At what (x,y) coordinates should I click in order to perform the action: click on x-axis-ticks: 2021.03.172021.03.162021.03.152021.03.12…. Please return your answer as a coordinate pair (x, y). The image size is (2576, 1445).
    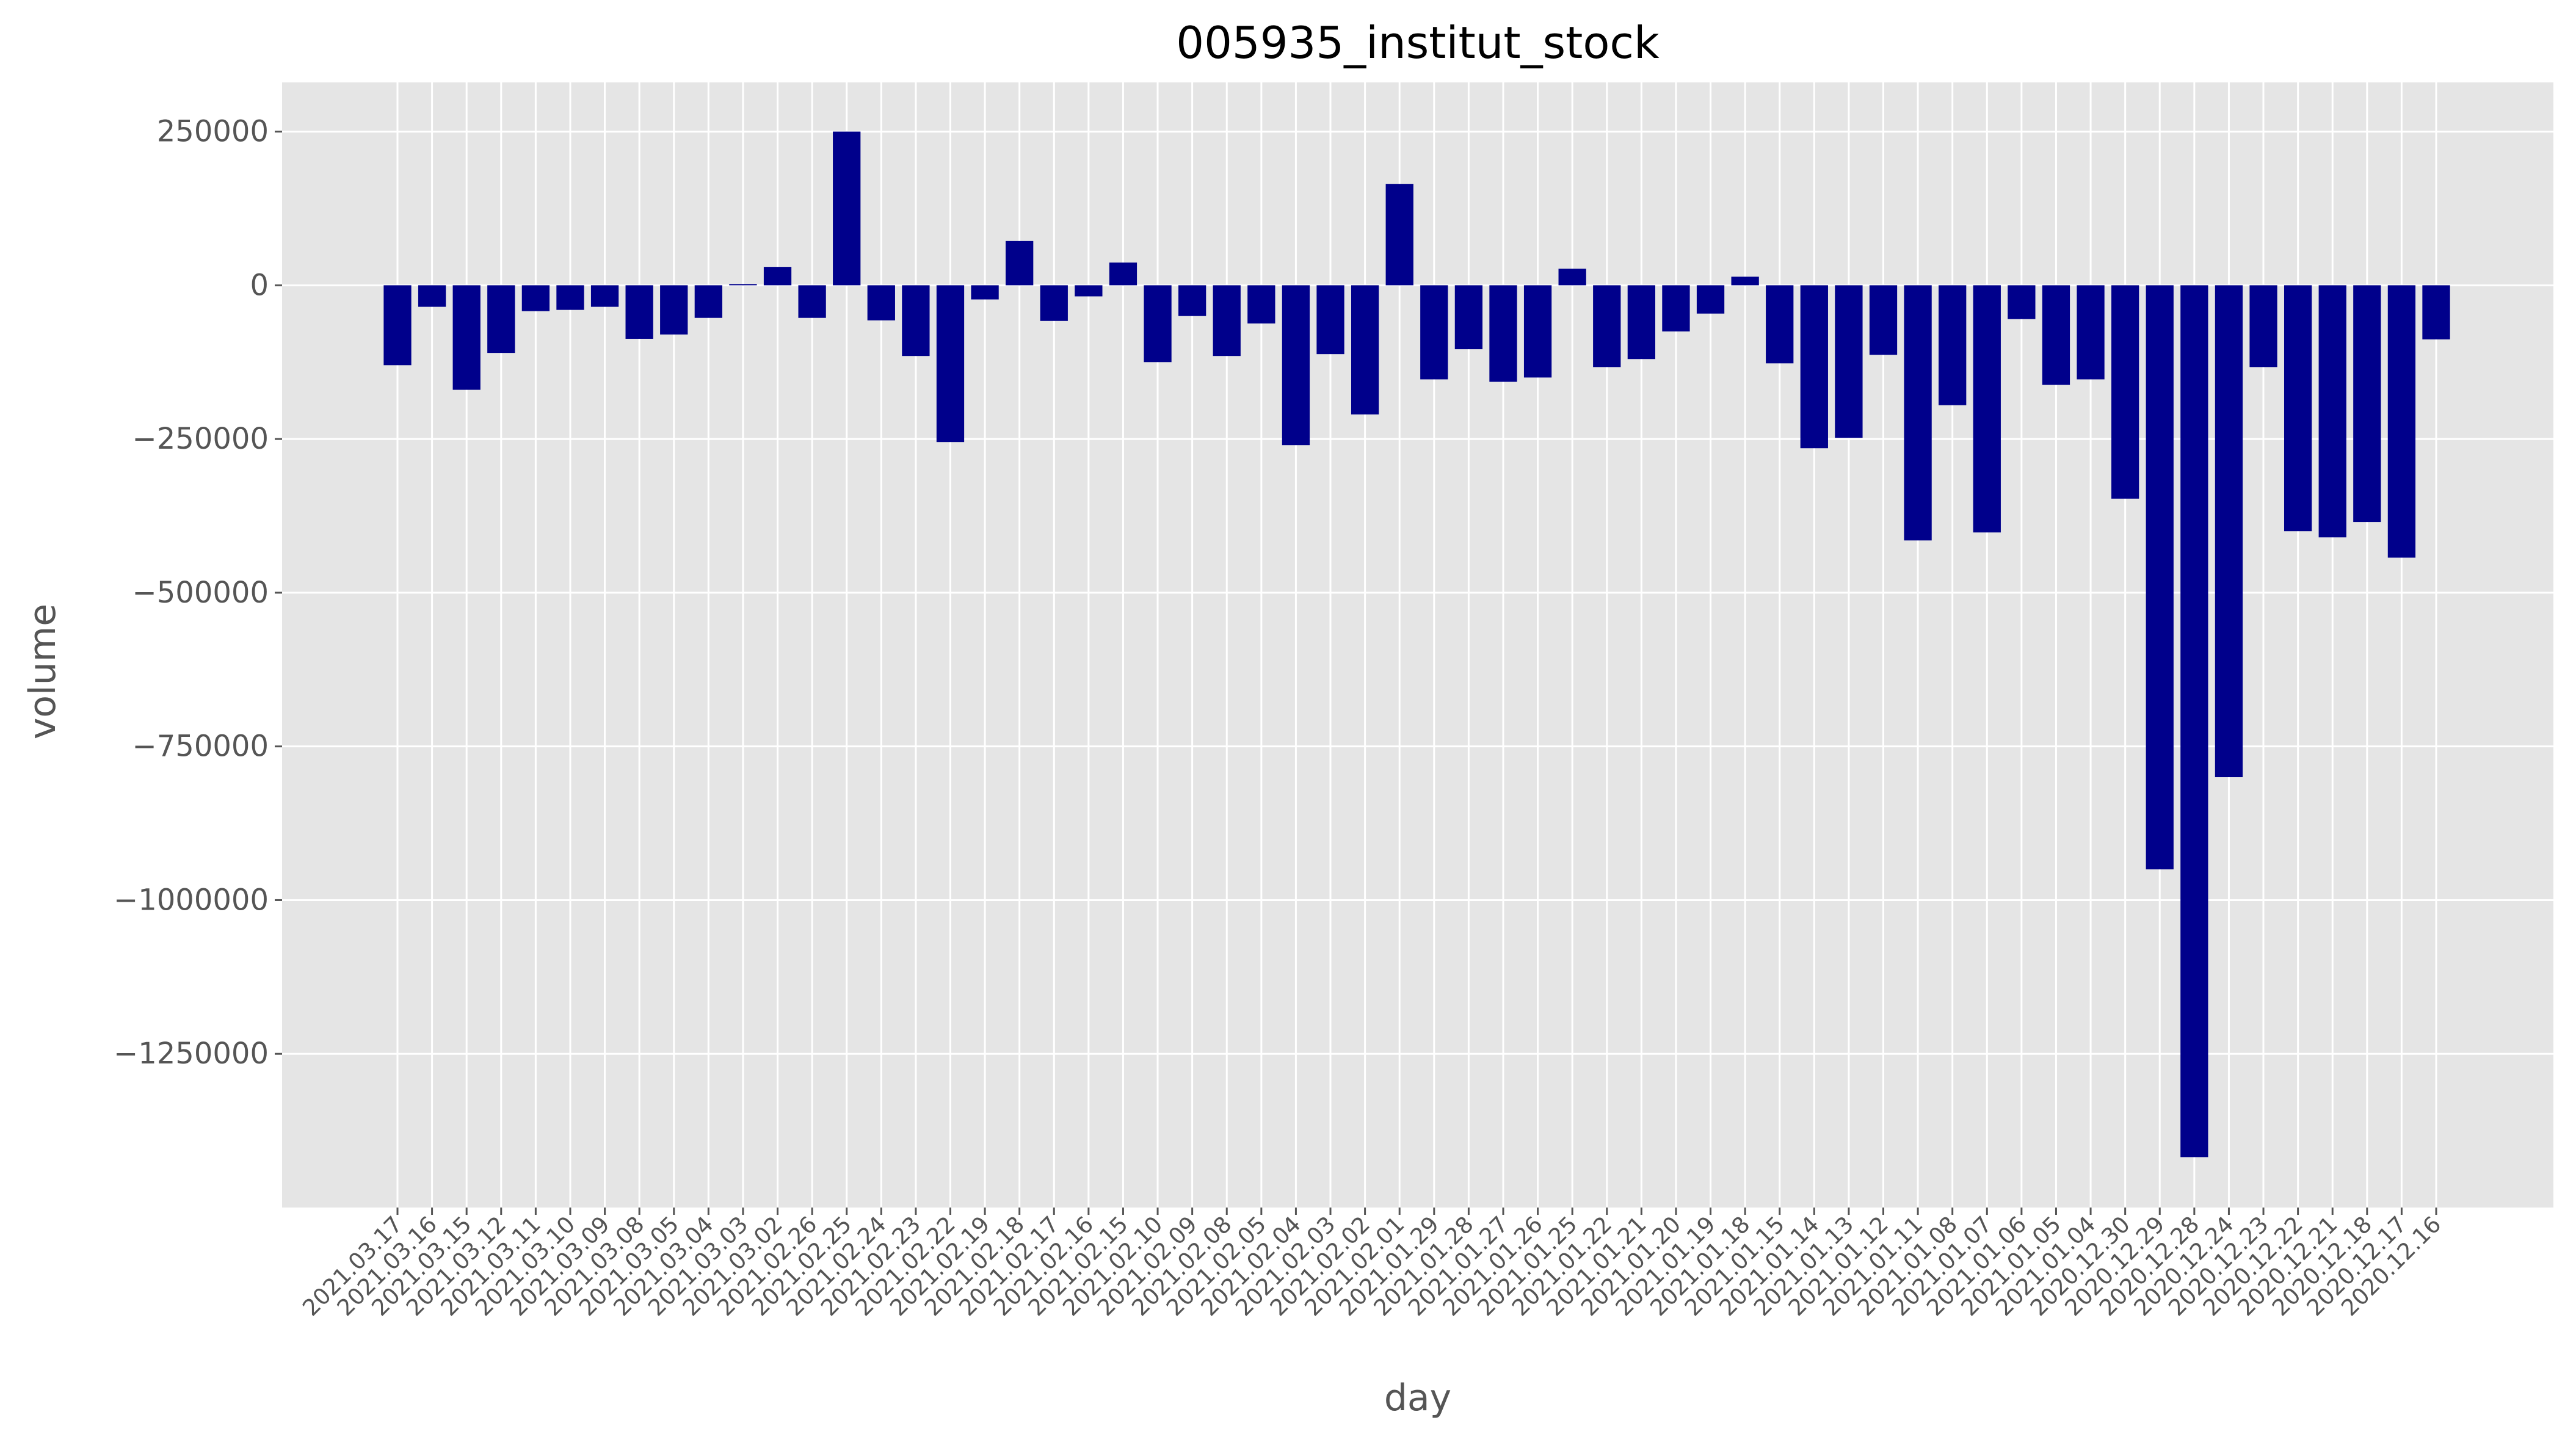
    Looking at the image, I should click on (1371, 1265).